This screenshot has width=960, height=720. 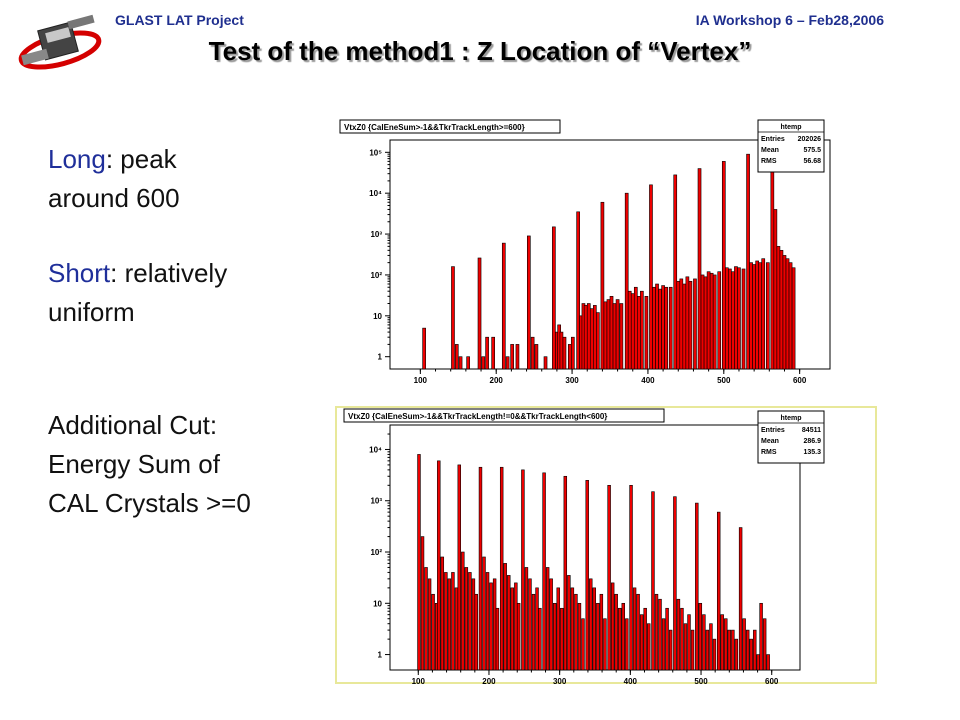 I want to click on x-tick-label: 100, so click(x=421, y=380).